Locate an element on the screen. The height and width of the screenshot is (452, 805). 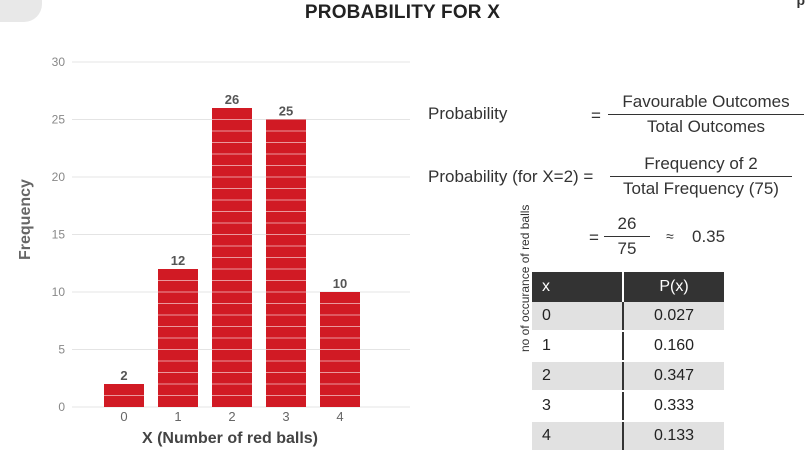
page-title: PROBABILITY FOR X is located at coordinates (402, 12).